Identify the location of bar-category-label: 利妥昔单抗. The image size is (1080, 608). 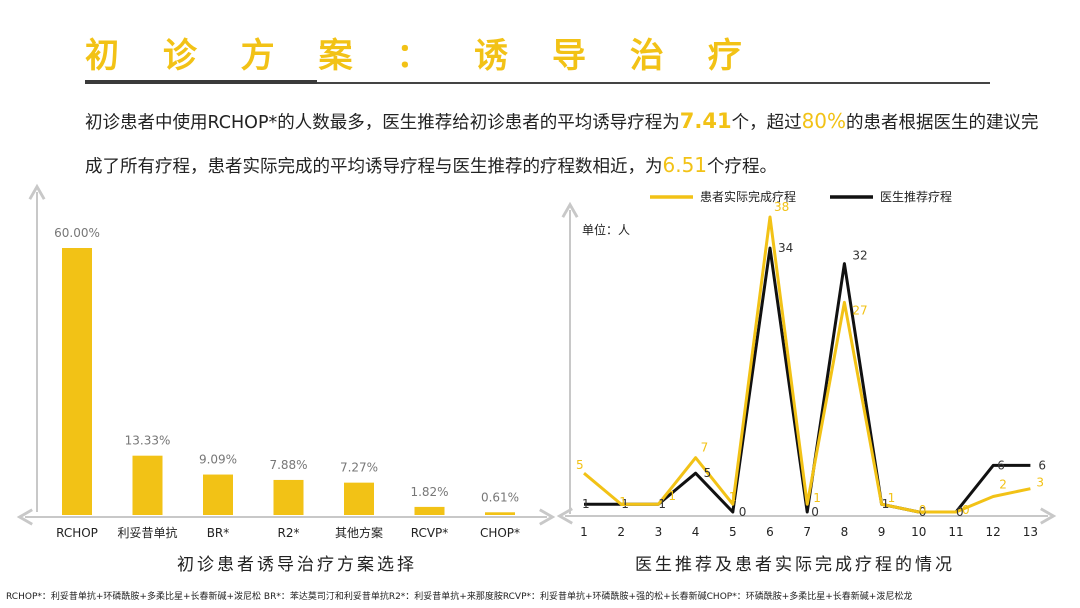
(147, 532).